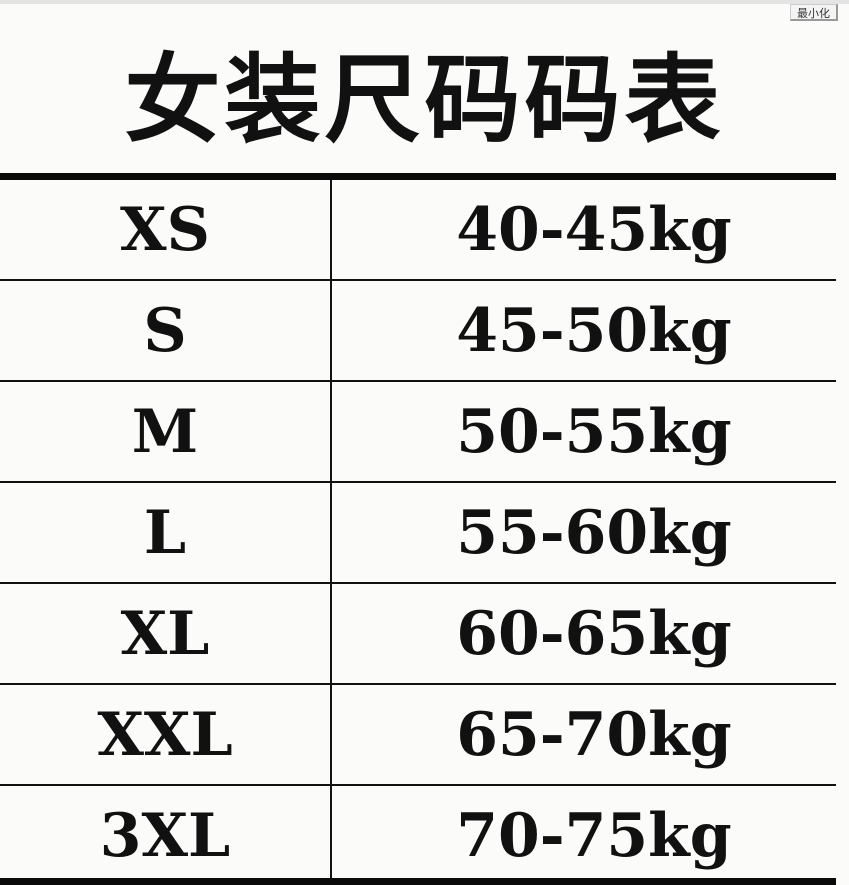  What do you see at coordinates (166, 532) in the screenshot?
I see `size-cell: L` at bounding box center [166, 532].